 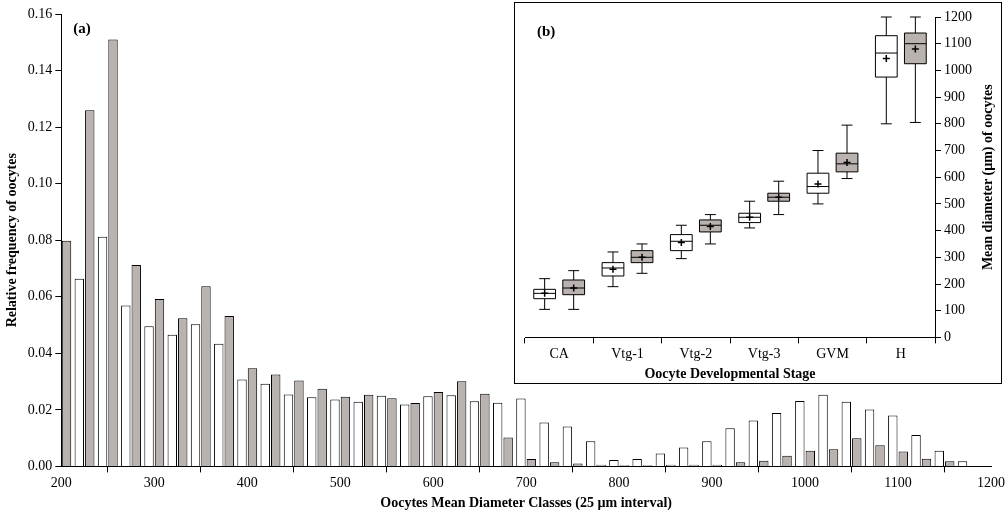 I want to click on y-tick-label: 100, so click(x=954, y=310).